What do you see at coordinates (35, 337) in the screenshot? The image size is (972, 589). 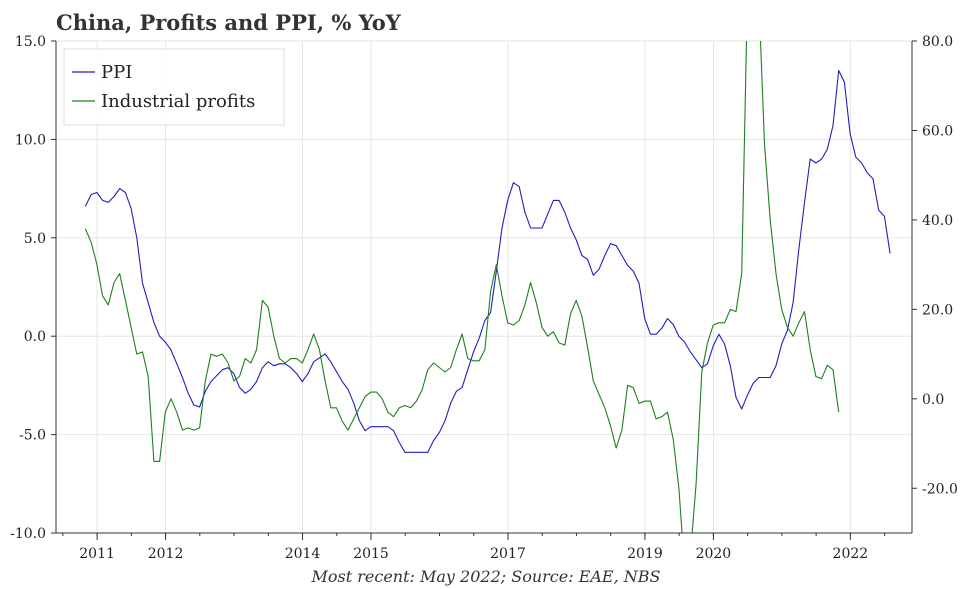 I see `left-tick-label: 0.0` at bounding box center [35, 337].